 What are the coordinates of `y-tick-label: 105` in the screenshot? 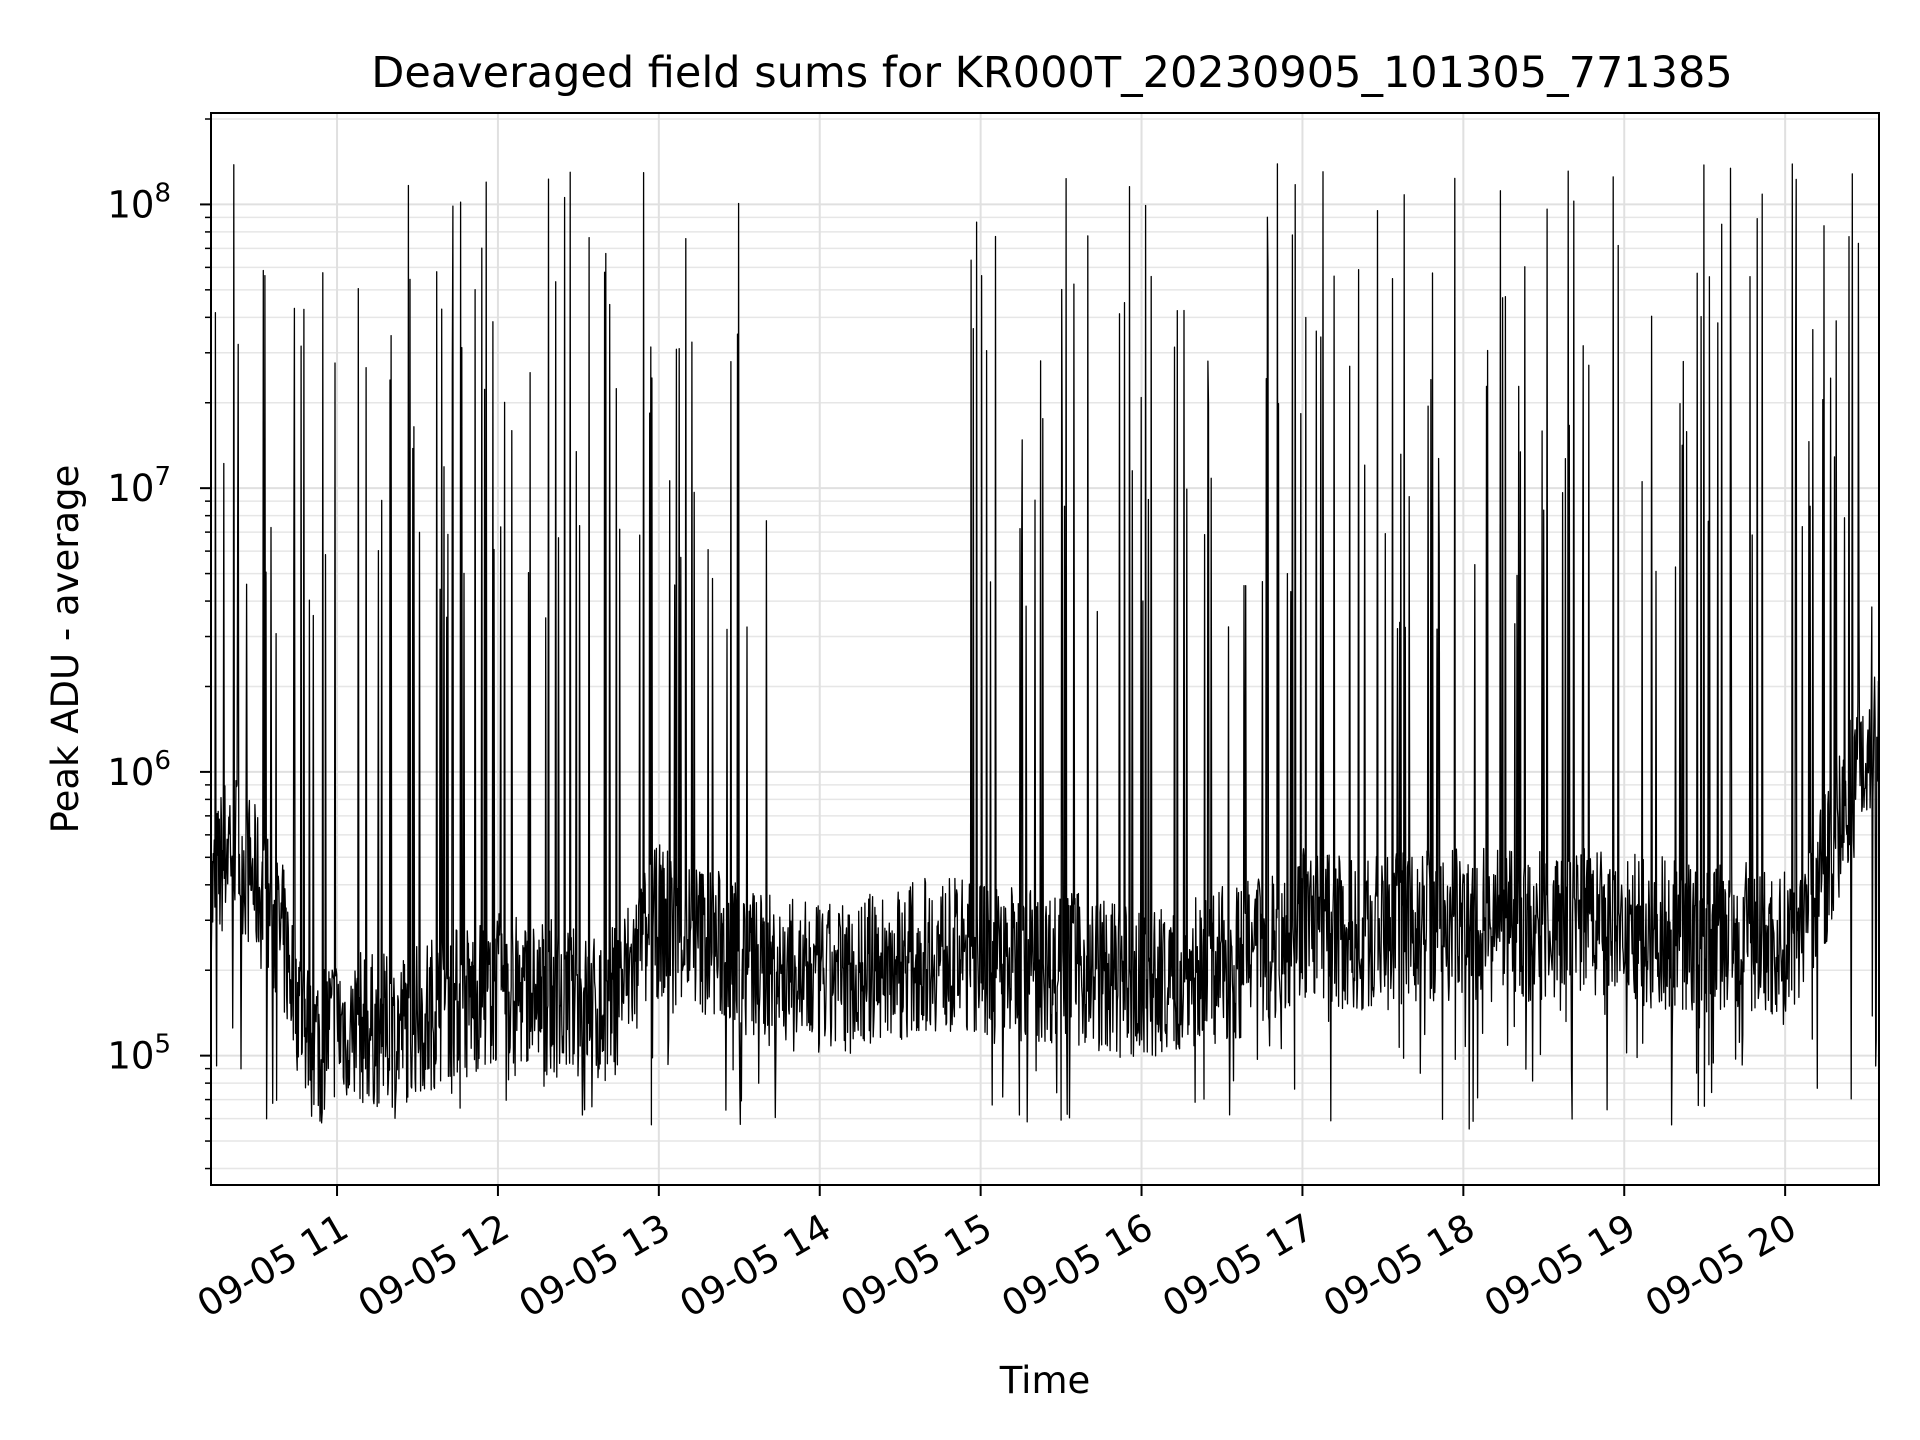 It's located at (139, 1054).